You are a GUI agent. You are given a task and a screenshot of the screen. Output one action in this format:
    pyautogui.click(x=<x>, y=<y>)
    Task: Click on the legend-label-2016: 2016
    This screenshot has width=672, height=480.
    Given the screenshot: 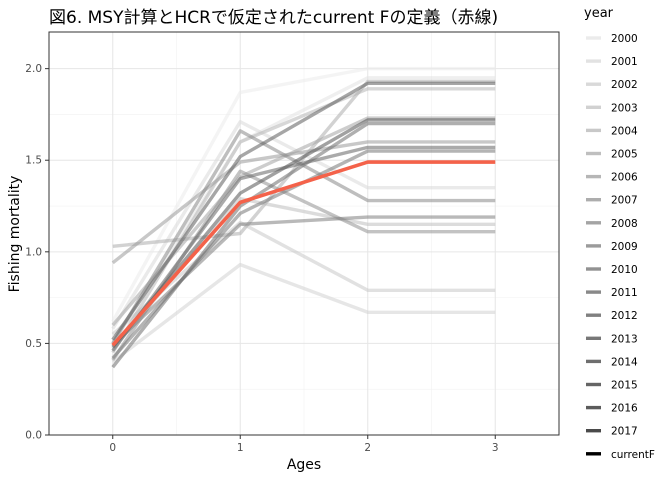 What is the action you would take?
    pyautogui.click(x=624, y=409)
    